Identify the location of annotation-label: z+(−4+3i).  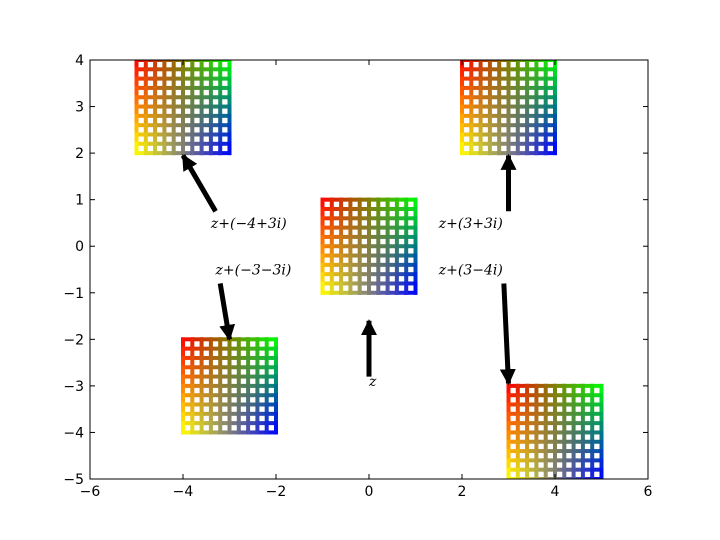
(248, 224).